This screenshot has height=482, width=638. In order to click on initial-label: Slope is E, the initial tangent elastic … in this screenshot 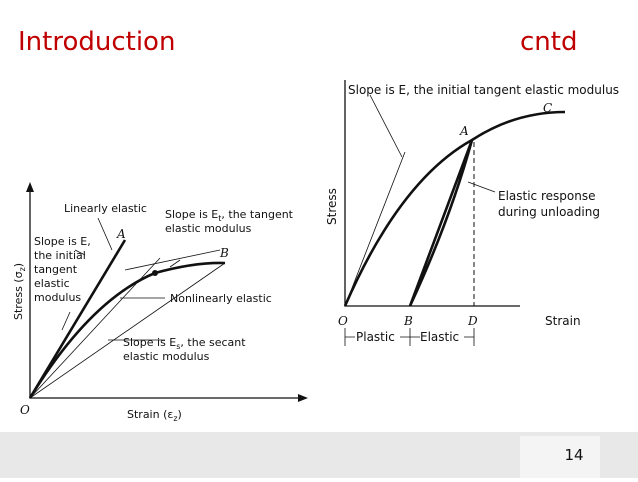, I will do `click(62, 269)`.